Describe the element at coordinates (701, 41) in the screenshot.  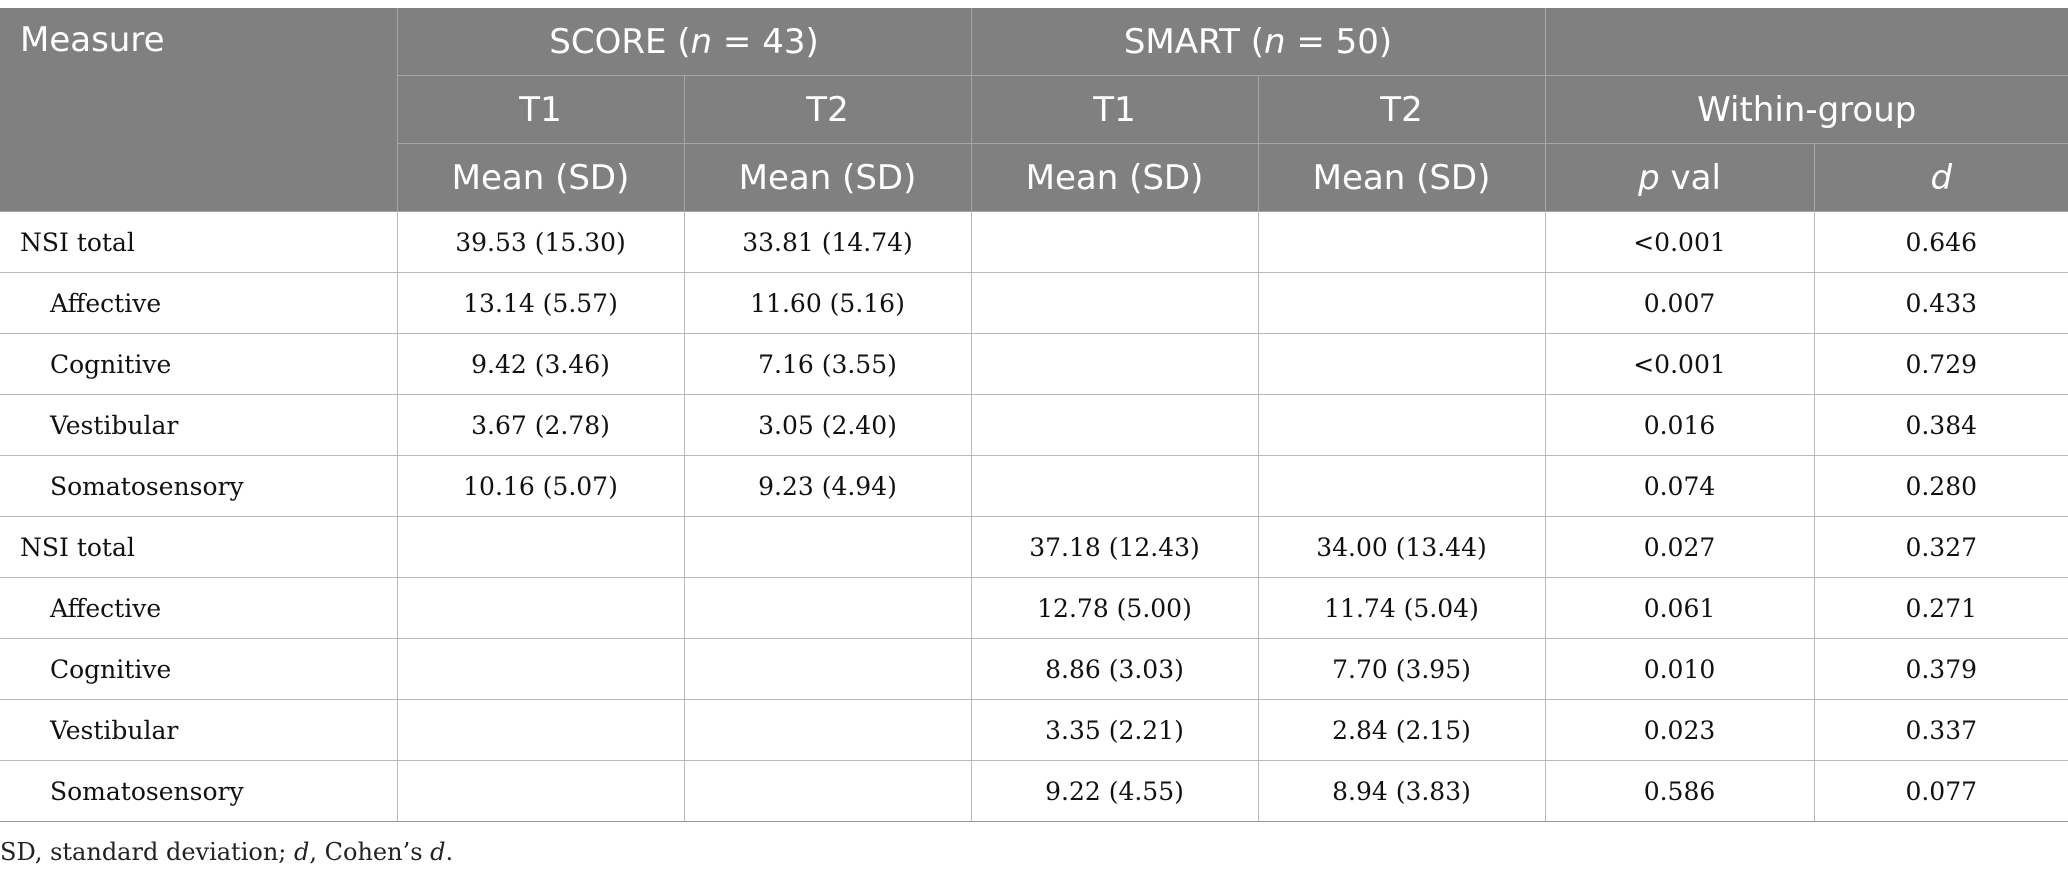
I see `score-n-symbol: n` at that location.